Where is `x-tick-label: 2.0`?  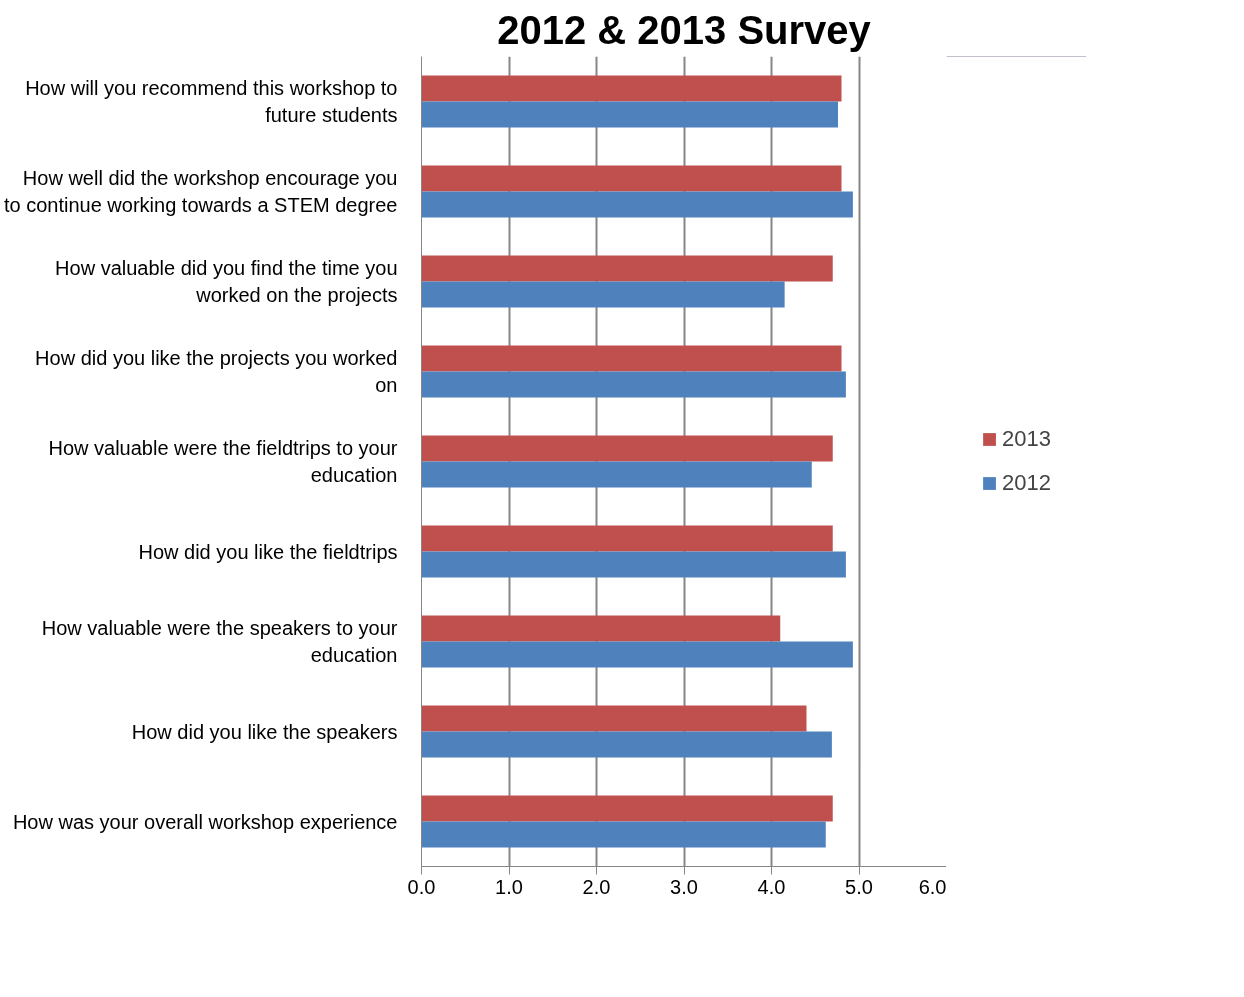
x-tick-label: 2.0 is located at coordinates (596, 886).